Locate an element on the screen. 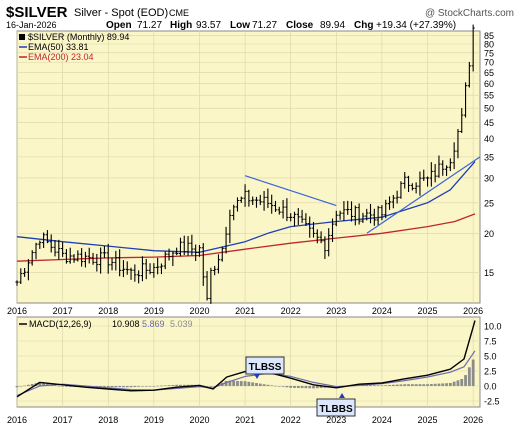  legend-ema50: EMA(50) 33.81 is located at coordinates (58, 47).